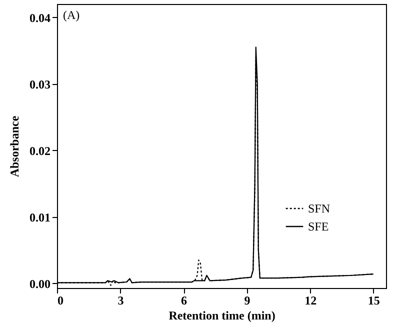  Describe the element at coordinates (40, 217) in the screenshot. I see `y-tick-label: 0.01` at that location.